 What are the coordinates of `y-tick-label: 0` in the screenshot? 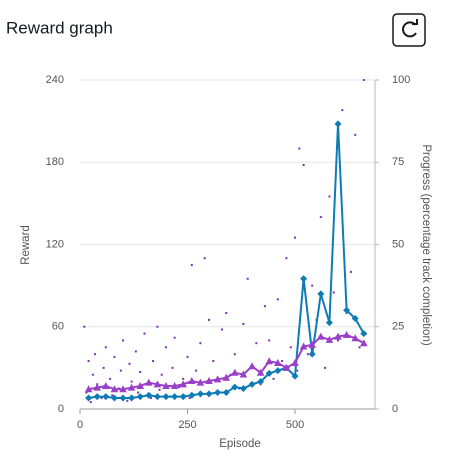 It's located at (61, 409).